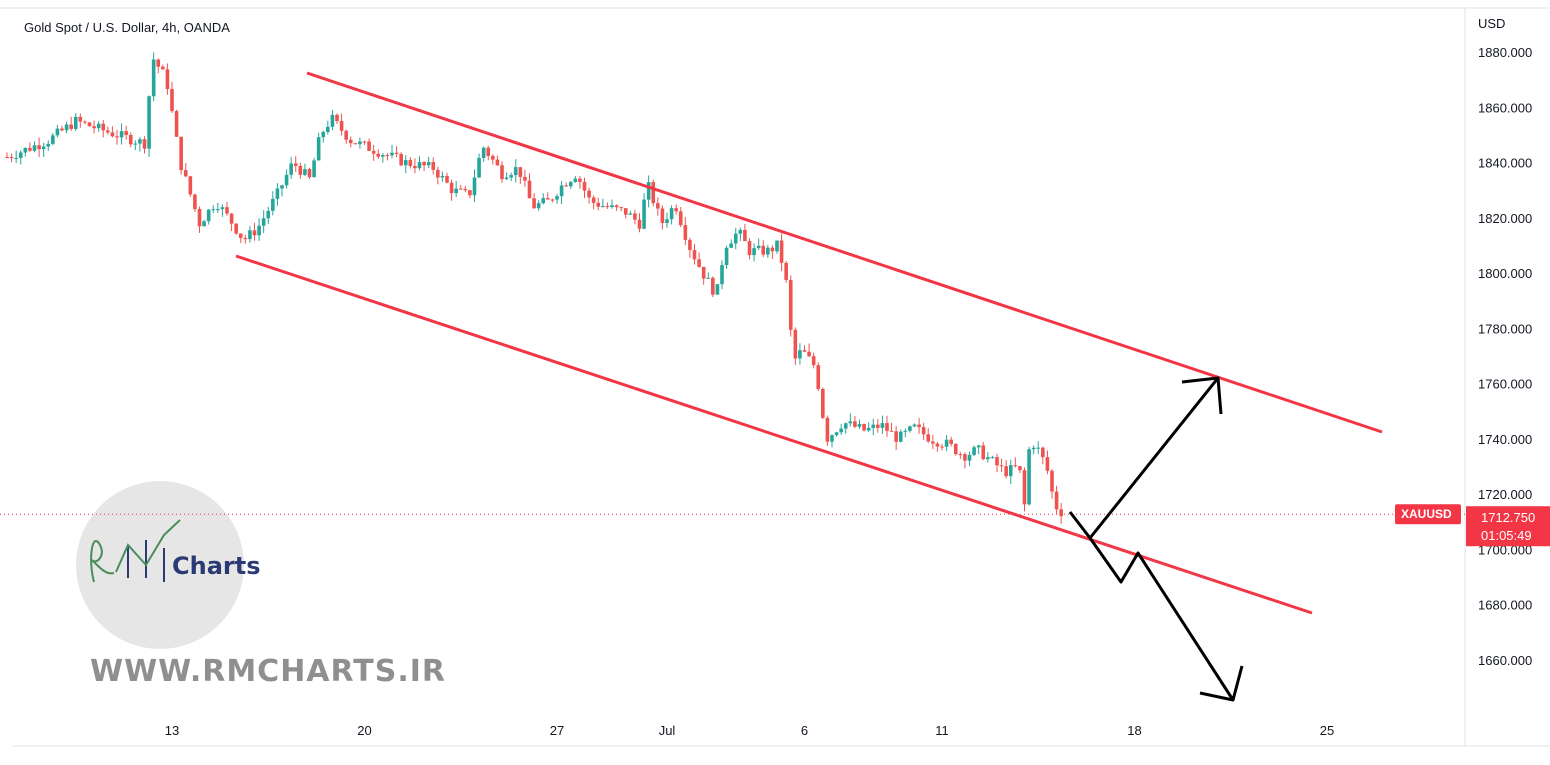  I want to click on price-tick-label: 1860.000, so click(1505, 107).